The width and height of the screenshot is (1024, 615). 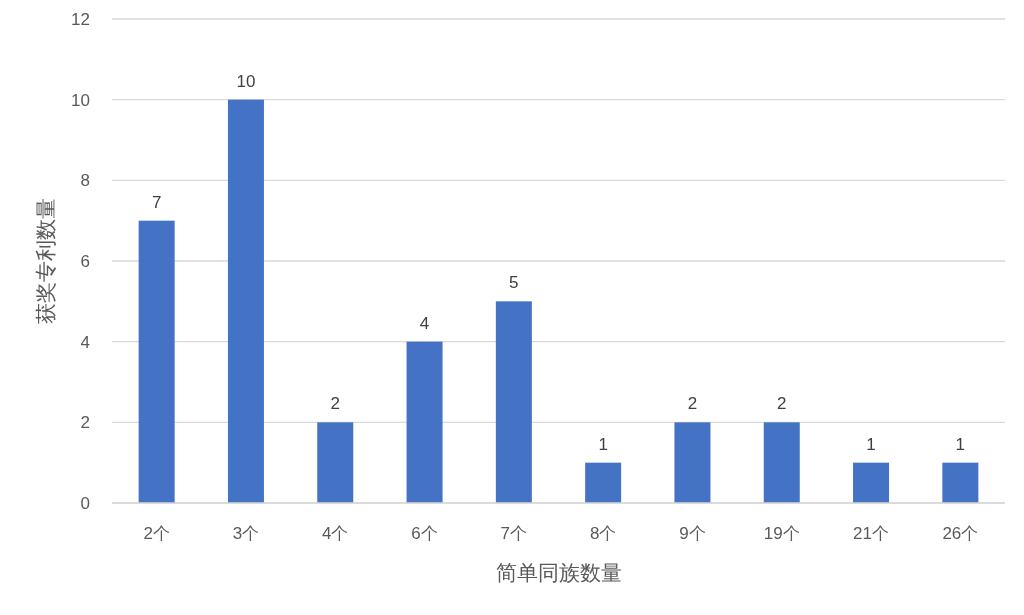 What do you see at coordinates (603, 533) in the screenshot?
I see `x-tick-label: 8个` at bounding box center [603, 533].